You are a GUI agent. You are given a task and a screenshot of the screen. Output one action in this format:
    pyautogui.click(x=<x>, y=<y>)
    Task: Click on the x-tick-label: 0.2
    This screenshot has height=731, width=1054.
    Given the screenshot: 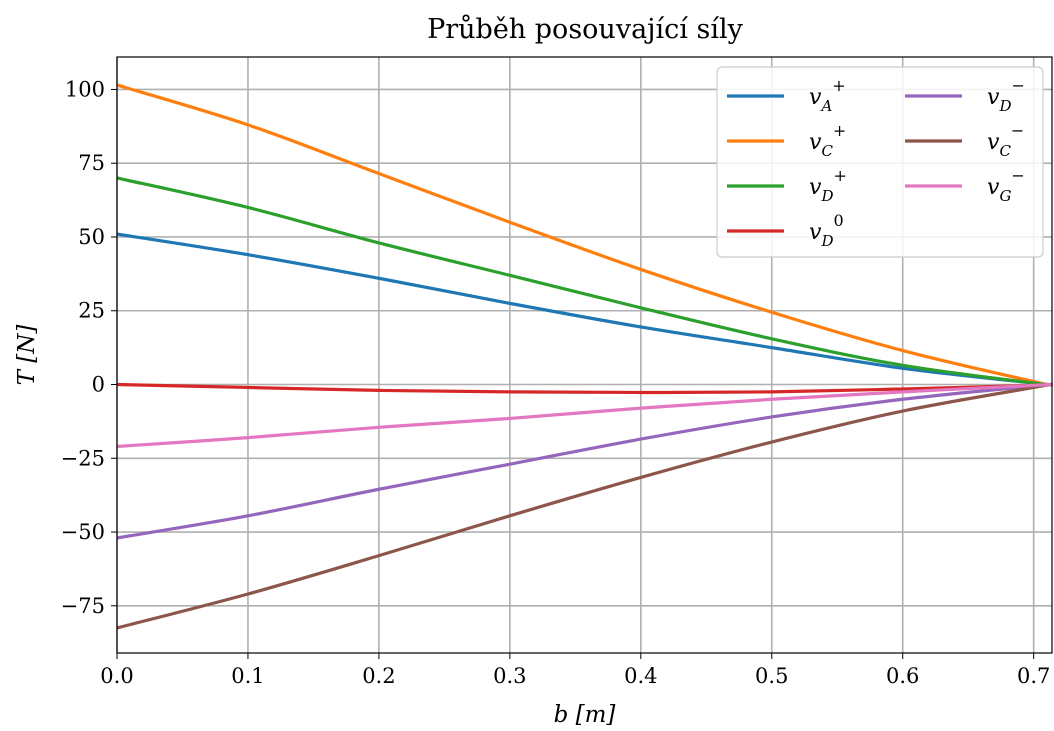 What is the action you would take?
    pyautogui.click(x=378, y=676)
    